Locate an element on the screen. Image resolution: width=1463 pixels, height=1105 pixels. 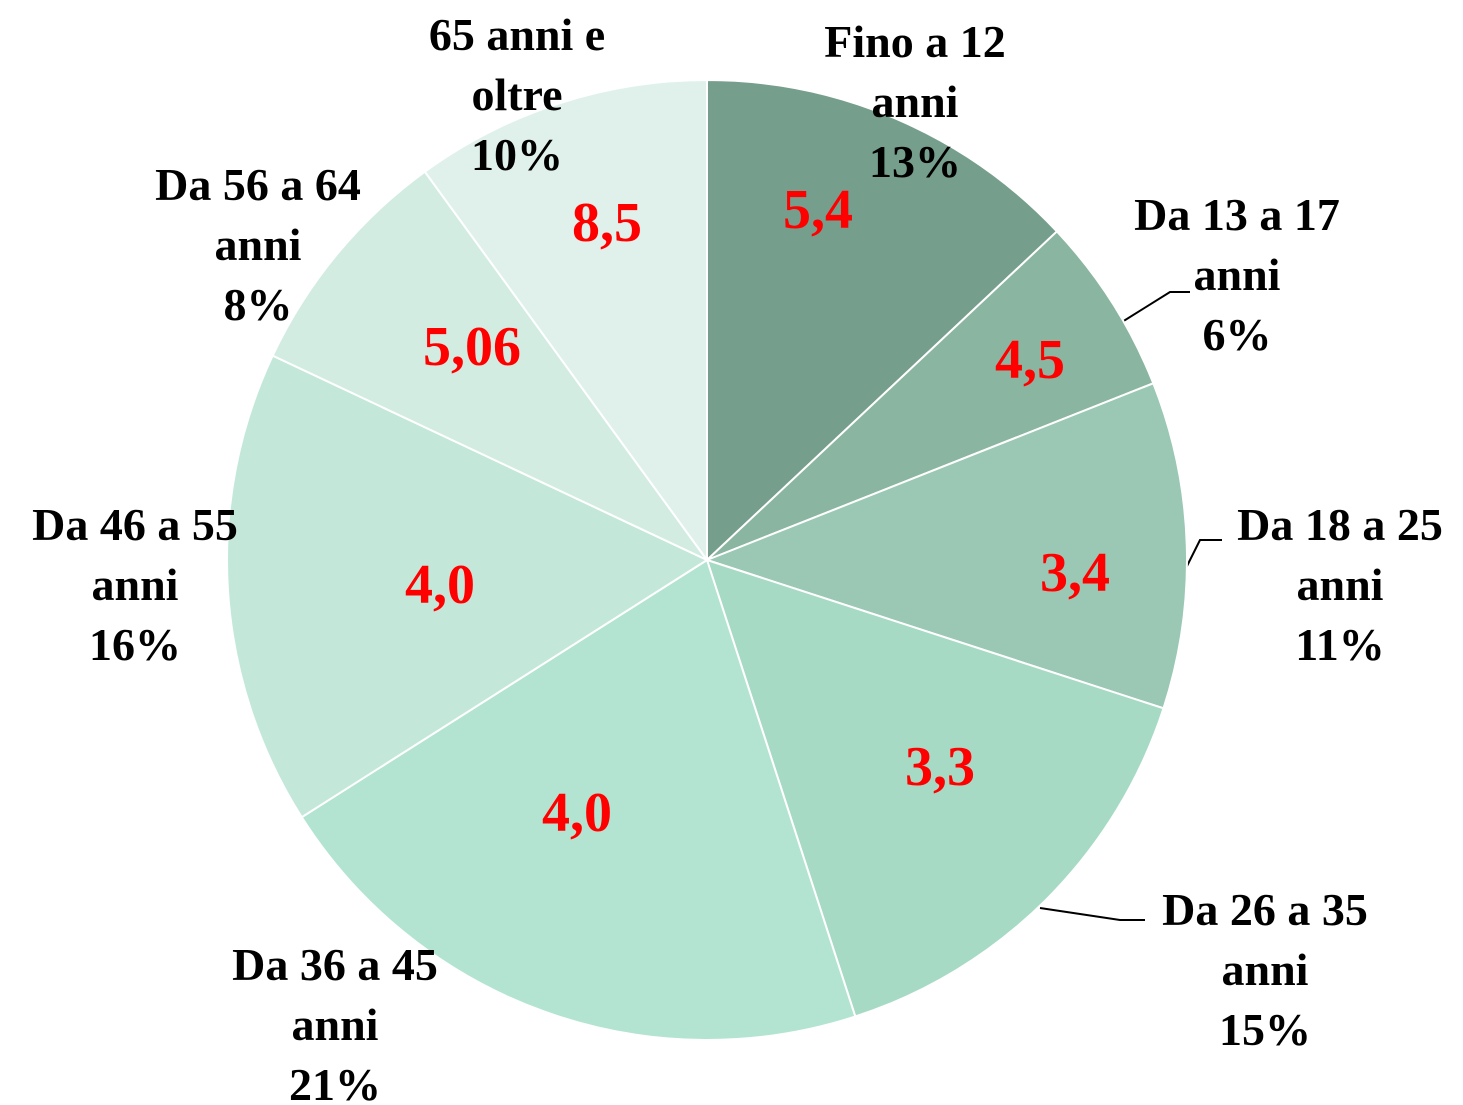
score-label: 5,06 is located at coordinates (472, 347).